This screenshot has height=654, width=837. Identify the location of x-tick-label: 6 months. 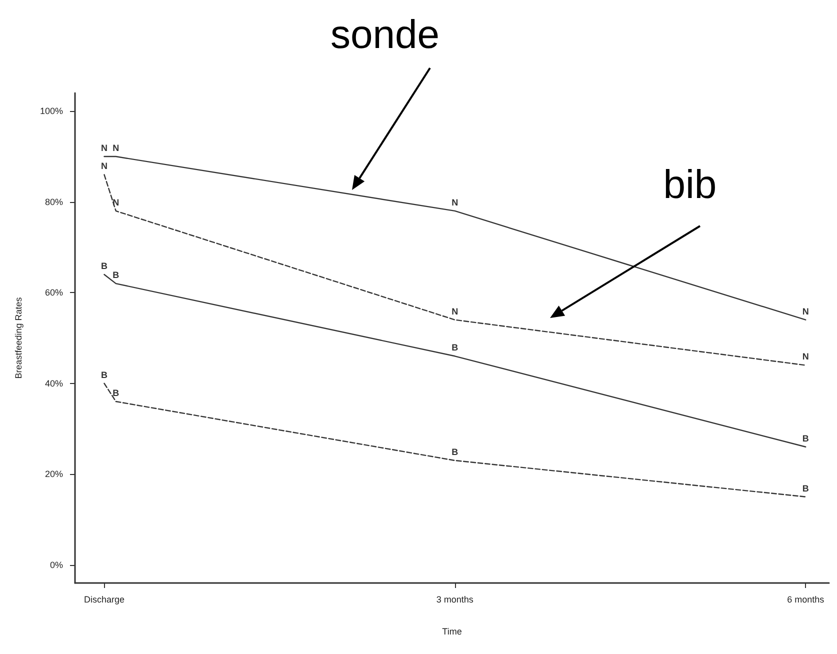
(806, 599).